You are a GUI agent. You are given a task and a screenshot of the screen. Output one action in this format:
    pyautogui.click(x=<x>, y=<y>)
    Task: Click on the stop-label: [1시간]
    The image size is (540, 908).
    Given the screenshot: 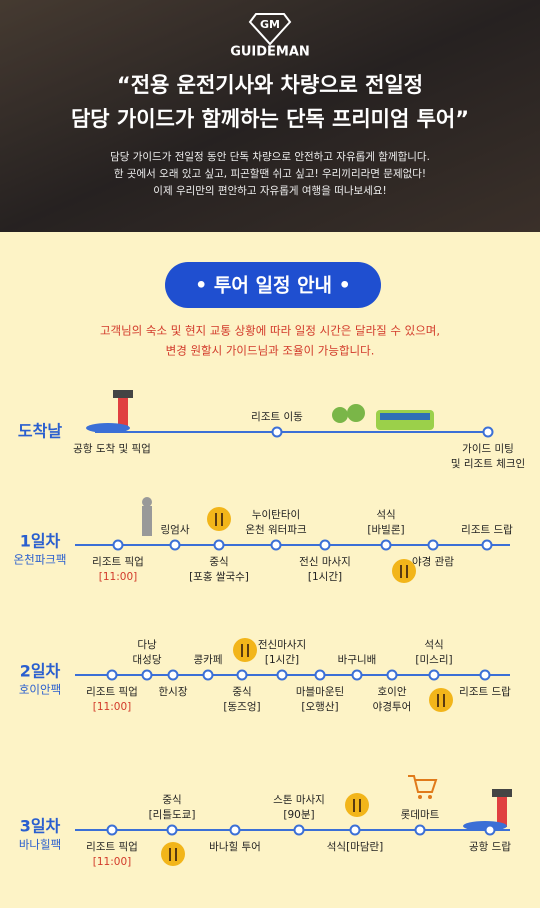 What is the action you would take?
    pyautogui.click(x=325, y=577)
    